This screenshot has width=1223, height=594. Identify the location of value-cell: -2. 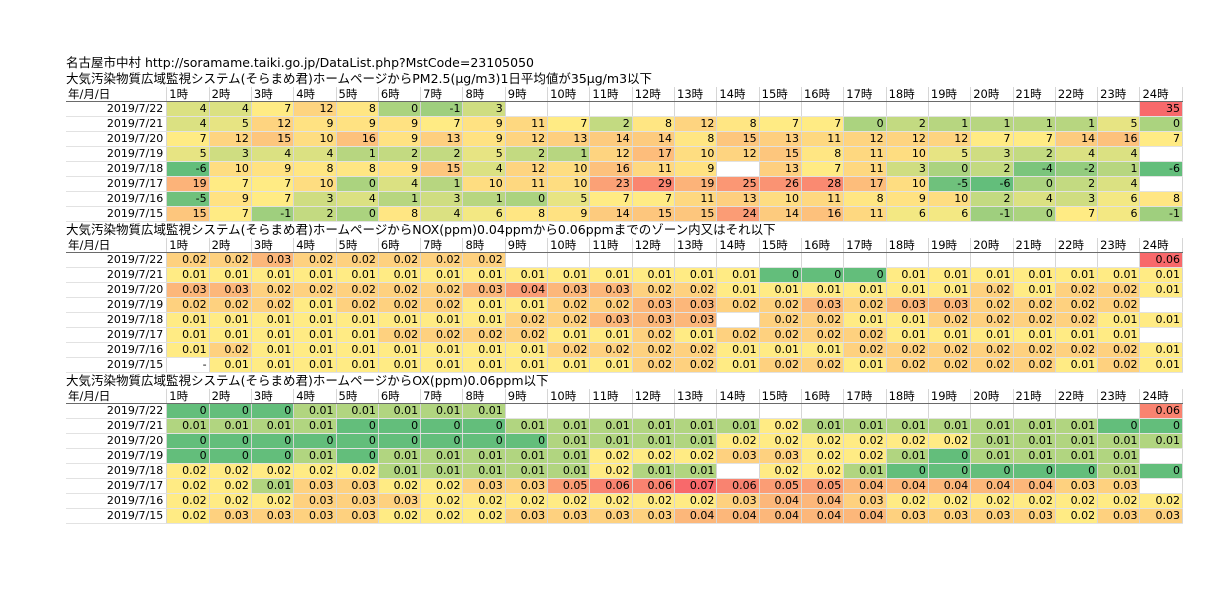
(1077, 169).